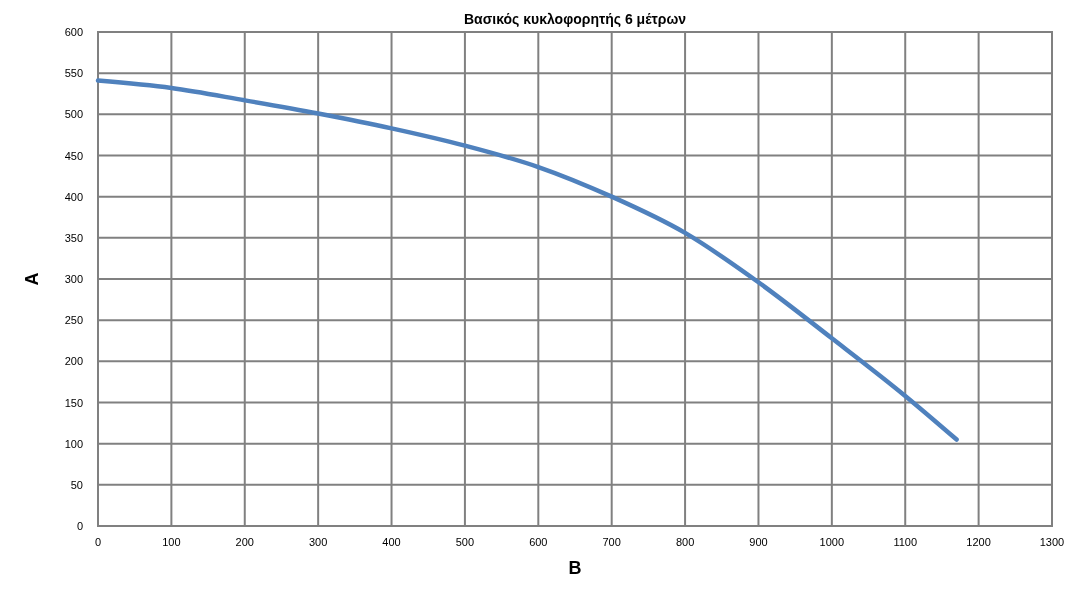  I want to click on x-tick-label: 0, so click(98, 542).